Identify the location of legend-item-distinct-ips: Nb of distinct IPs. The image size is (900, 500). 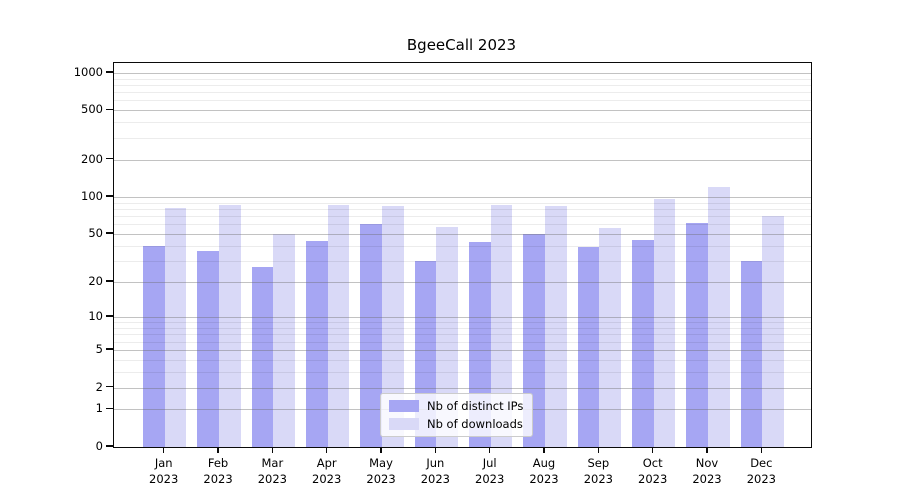
(456, 406).